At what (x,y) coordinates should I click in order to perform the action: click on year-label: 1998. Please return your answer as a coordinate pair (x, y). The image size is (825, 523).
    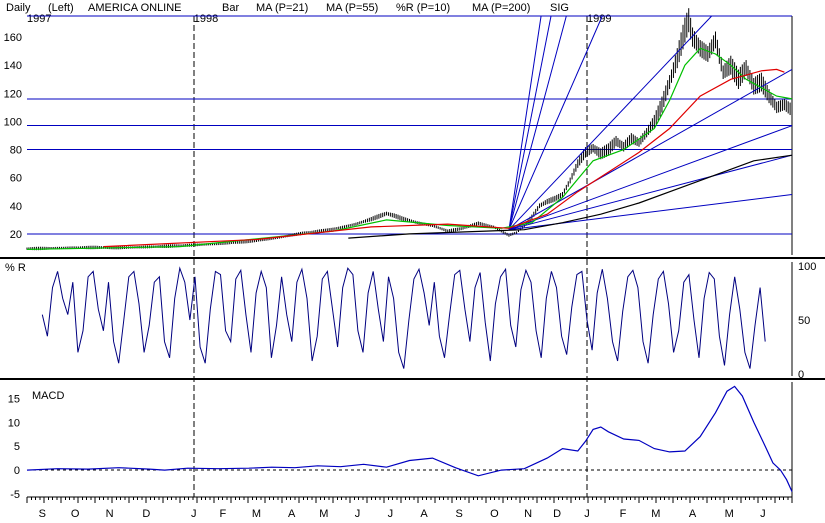
    Looking at the image, I should click on (206, 19).